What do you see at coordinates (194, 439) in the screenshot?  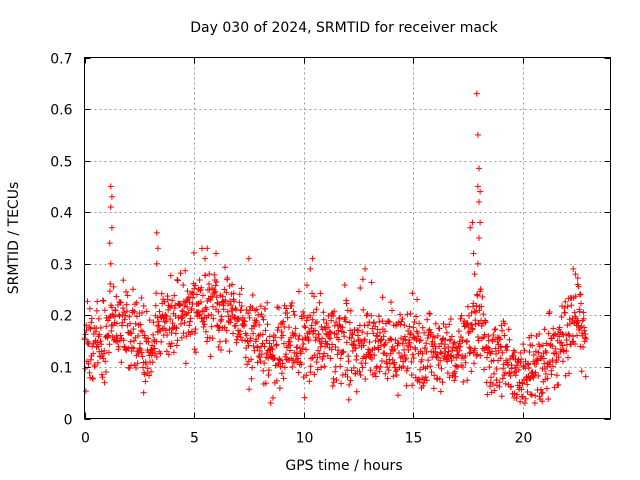 I see `x-tick-label: 5` at bounding box center [194, 439].